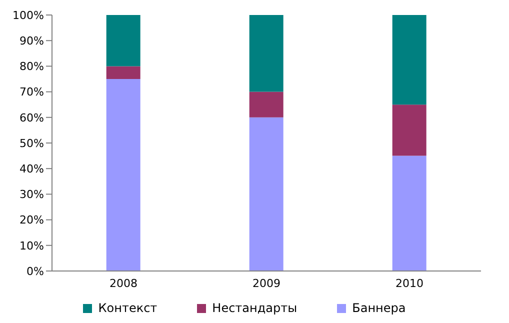  What do you see at coordinates (32, 169) in the screenshot?
I see `y-tick-label: 40%` at bounding box center [32, 169].